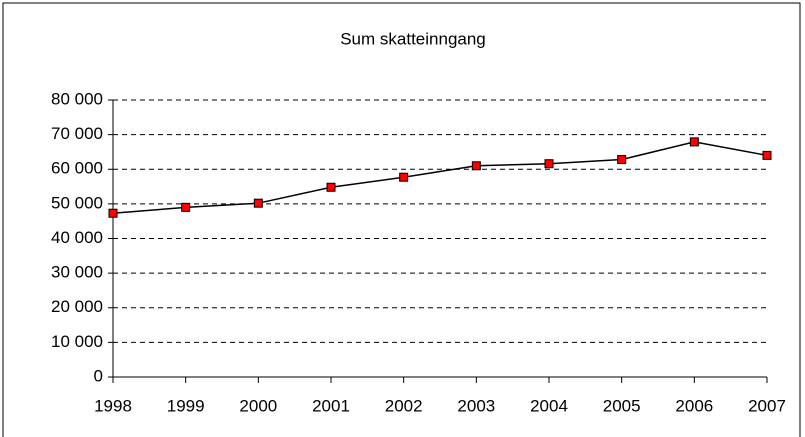  I want to click on y-tick-label: 20 000, so click(77, 306).